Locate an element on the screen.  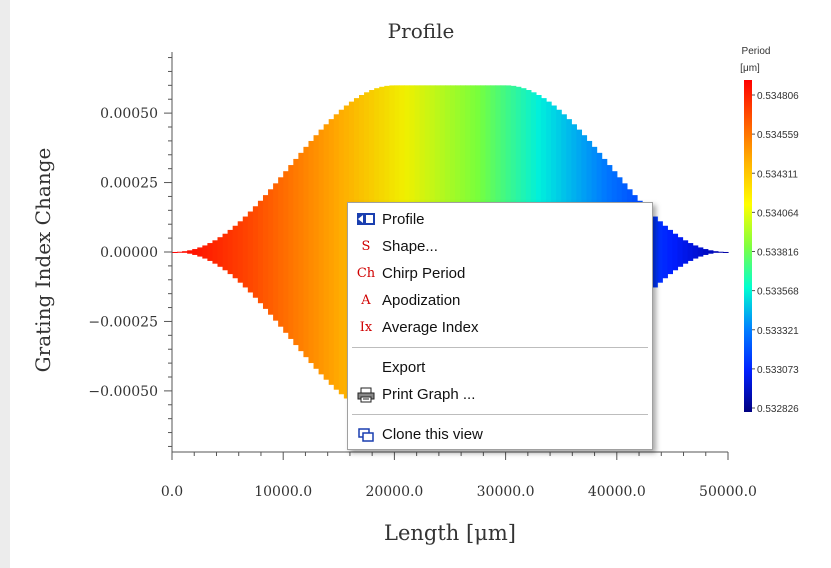
colorbar-label: 0.534064 is located at coordinates (778, 213).